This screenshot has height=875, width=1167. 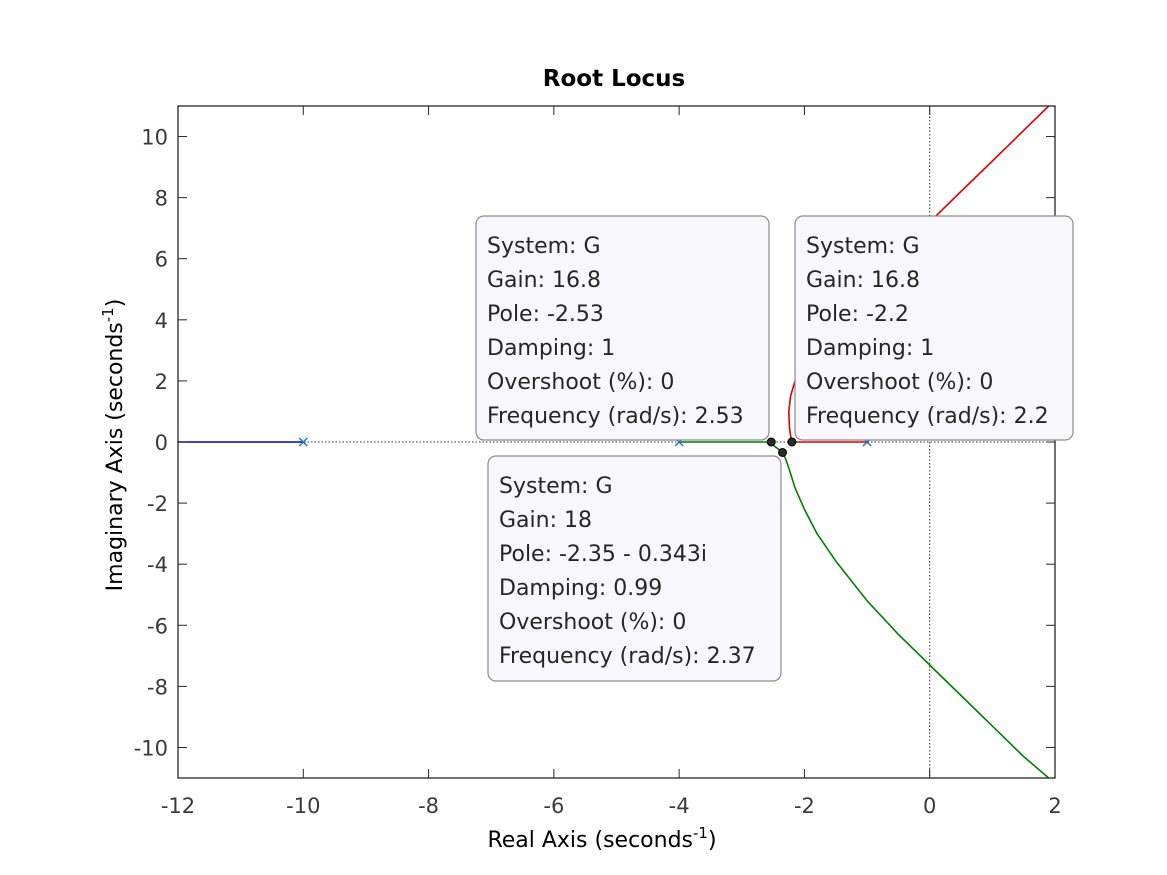 What do you see at coordinates (115, 303) in the screenshot?
I see `y-axis-label-close-paren: )` at bounding box center [115, 303].